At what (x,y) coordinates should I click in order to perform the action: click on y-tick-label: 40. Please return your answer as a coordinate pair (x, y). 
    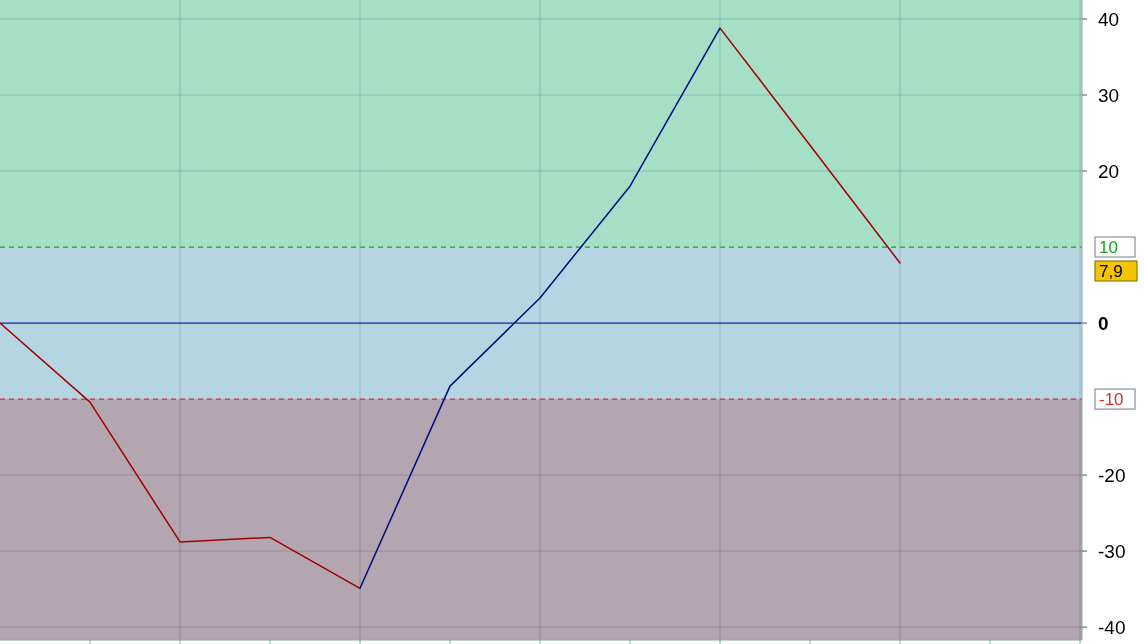
    Looking at the image, I should click on (1109, 19).